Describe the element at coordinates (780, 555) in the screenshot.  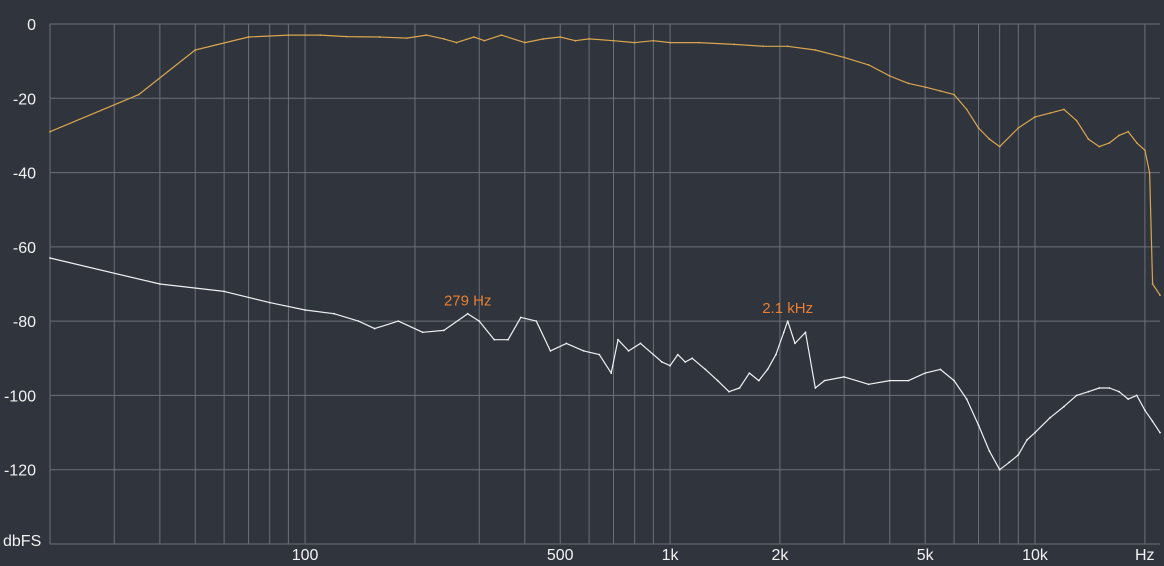
I see `x-tick-label: 2k` at that location.